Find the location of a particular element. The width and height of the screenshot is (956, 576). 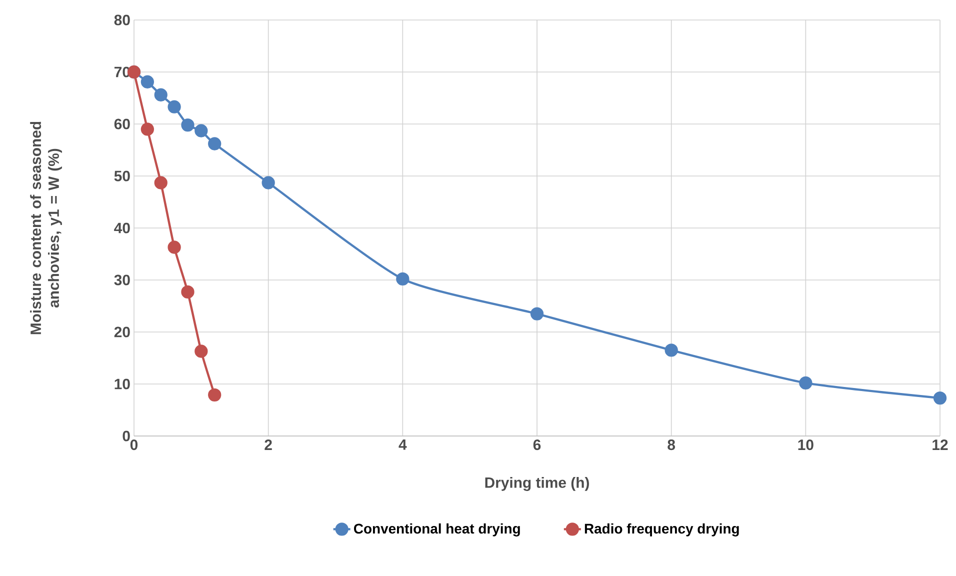

y-tick-label: 40 is located at coordinates (122, 228).